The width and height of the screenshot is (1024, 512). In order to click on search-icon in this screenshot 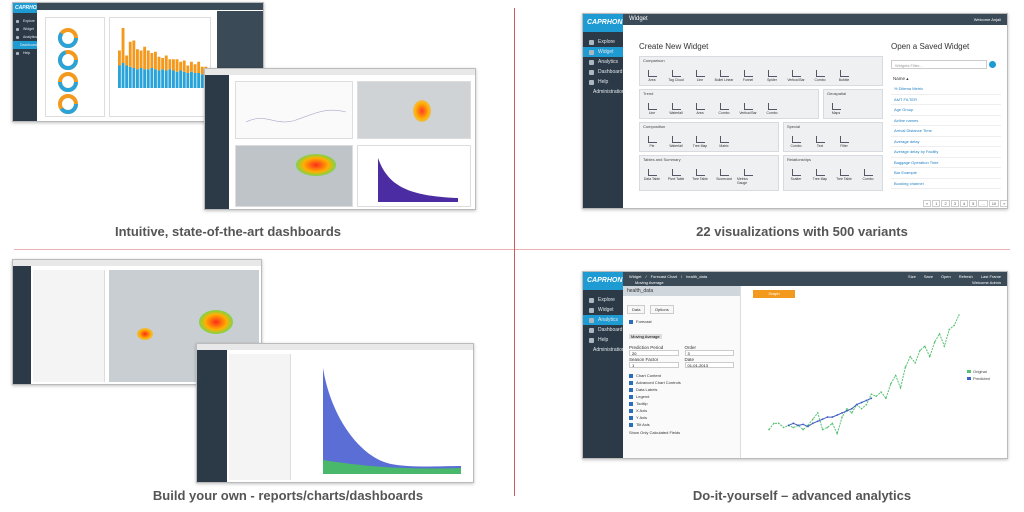, I will do `click(992, 64)`.